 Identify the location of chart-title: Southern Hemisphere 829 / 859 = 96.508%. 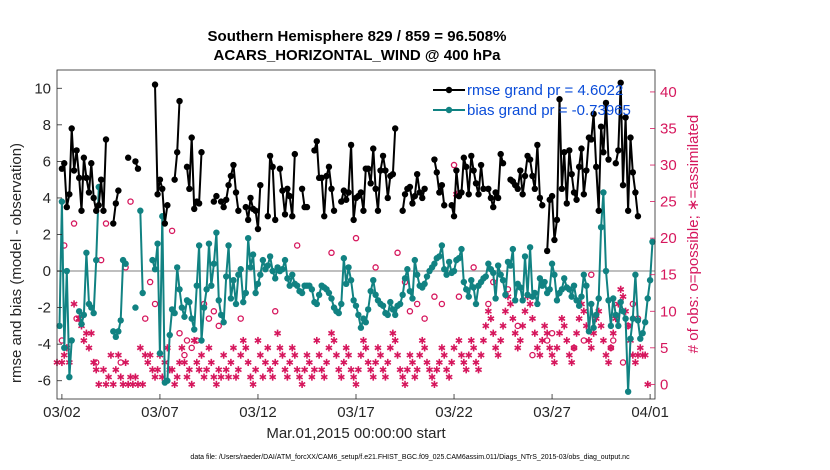
(357, 36).